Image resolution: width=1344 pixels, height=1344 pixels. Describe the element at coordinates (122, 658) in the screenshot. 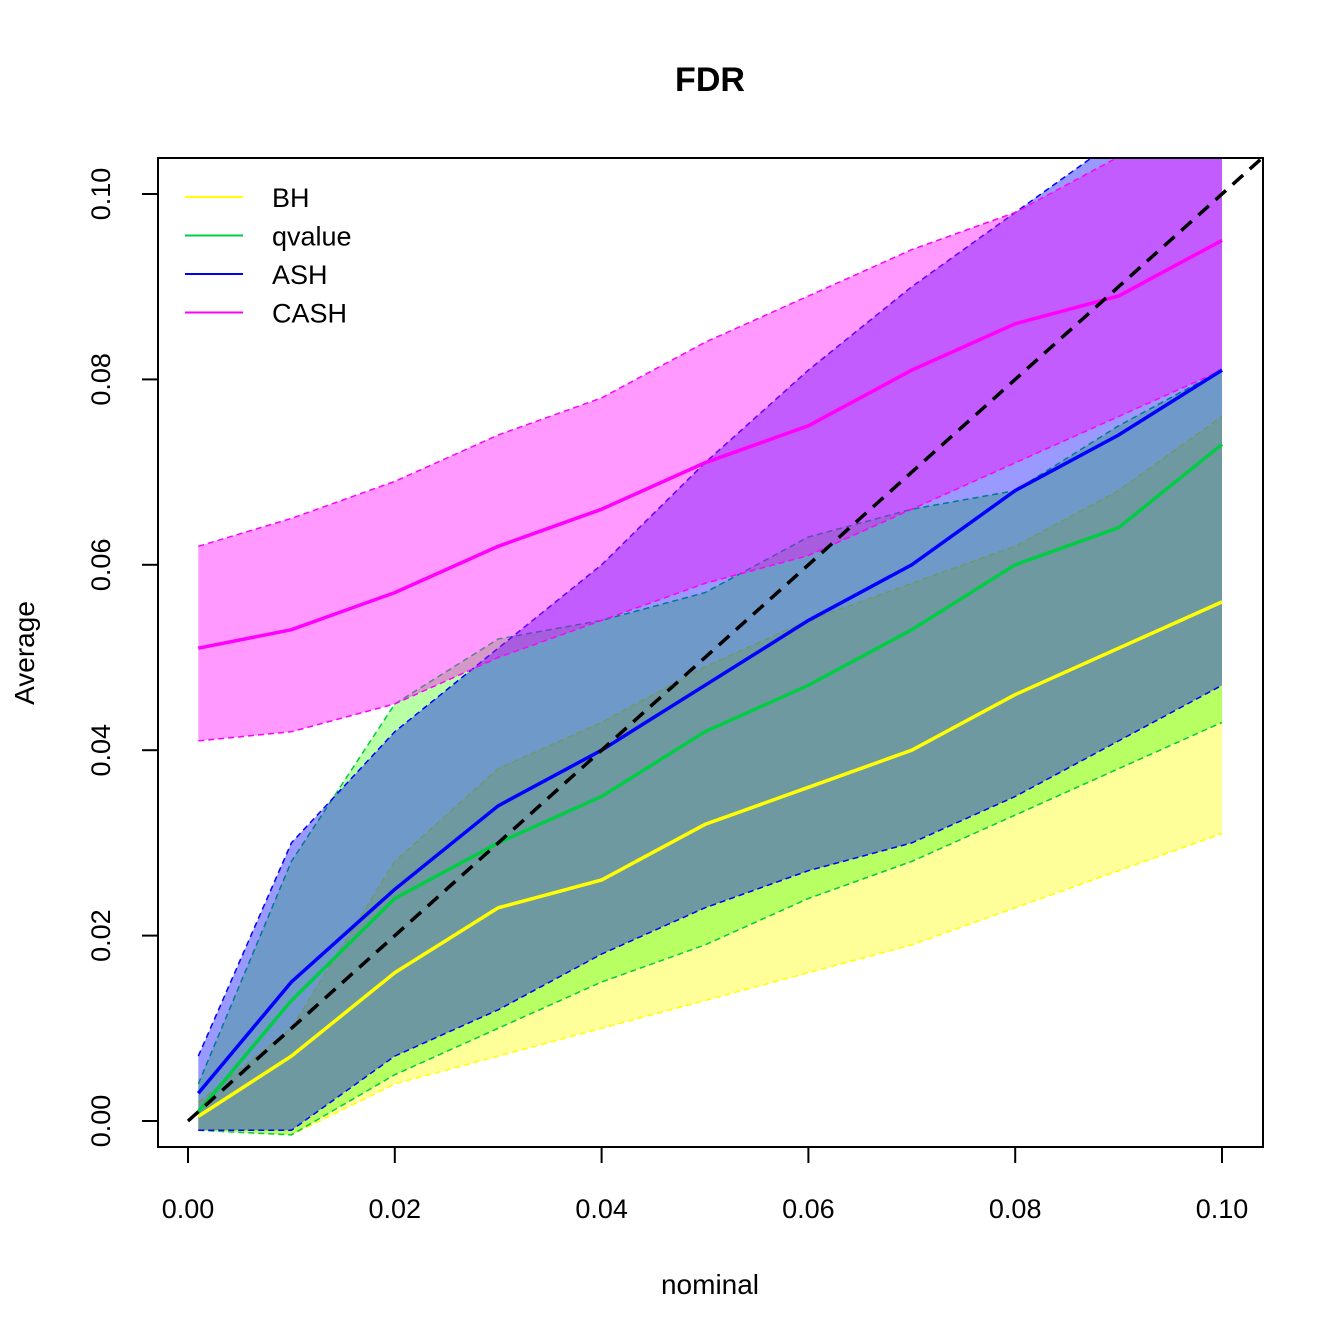

I see `y-axis: 0.00 0.02 0.04 0.06 0.08 0.10` at that location.